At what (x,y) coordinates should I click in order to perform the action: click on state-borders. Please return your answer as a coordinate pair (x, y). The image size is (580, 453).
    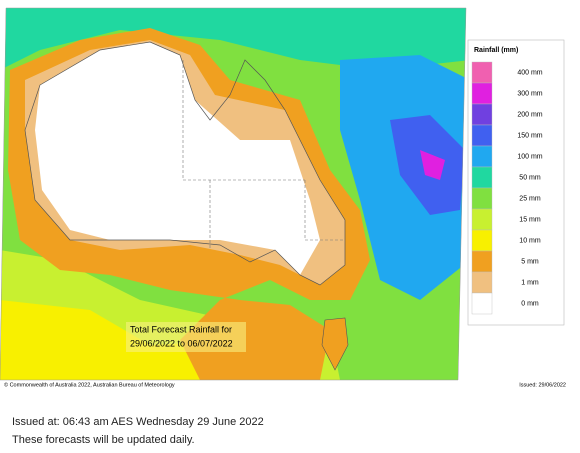
    Looking at the image, I should click on (263, 155).